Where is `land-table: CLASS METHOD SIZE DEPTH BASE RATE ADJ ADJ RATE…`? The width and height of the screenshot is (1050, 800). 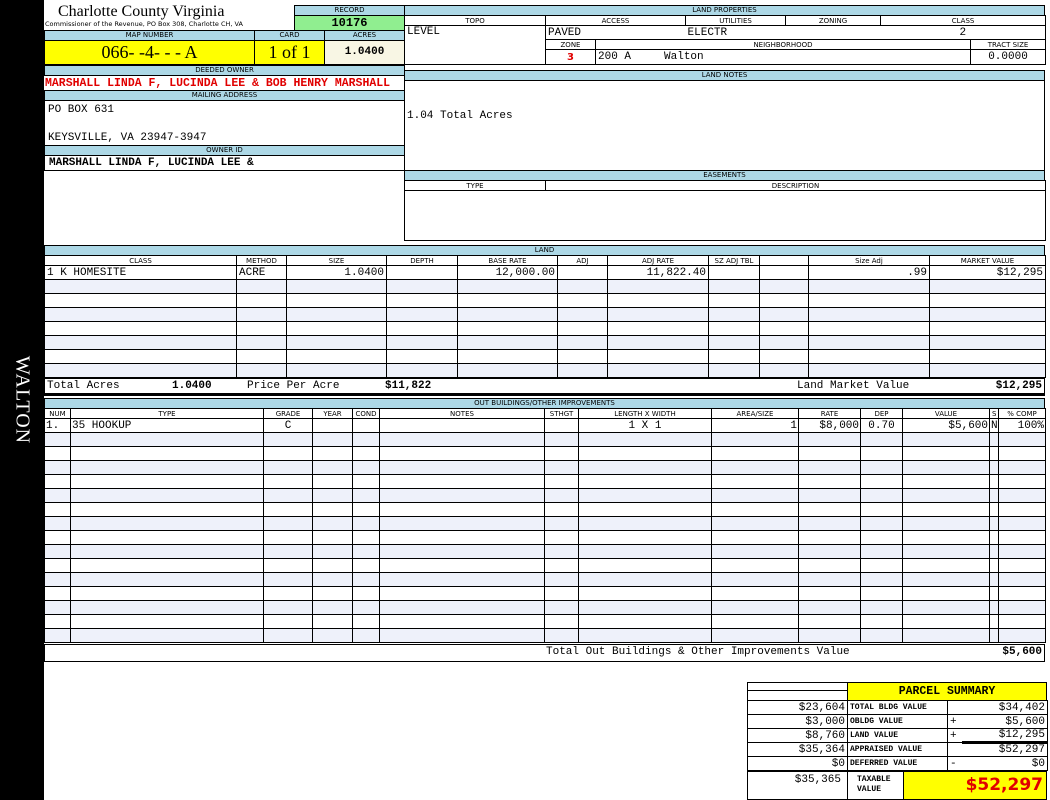
land-table: CLASS METHOD SIZE DEPTH BASE RATE ADJ ADJ RATE… is located at coordinates (545, 316).